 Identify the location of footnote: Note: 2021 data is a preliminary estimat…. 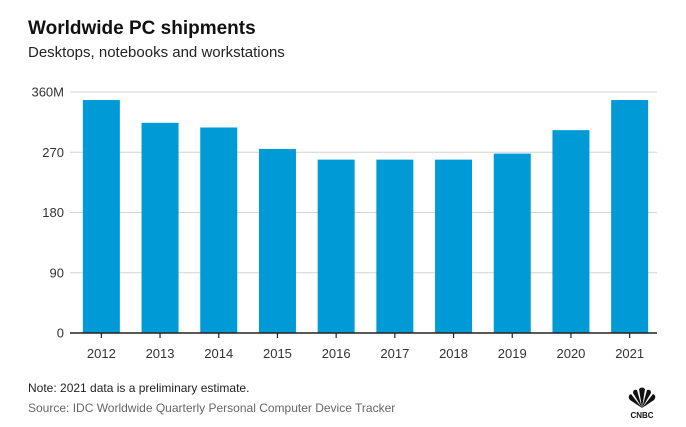
(139, 388).